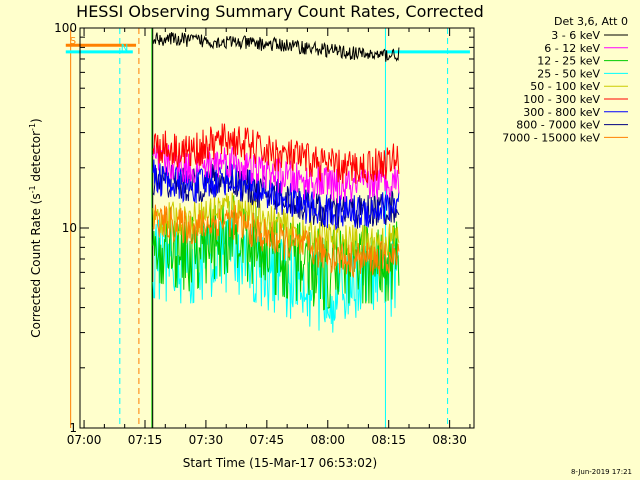  Describe the element at coordinates (558, 125) in the screenshot. I see `legend-label-7: 800 - 7000 keV` at that location.